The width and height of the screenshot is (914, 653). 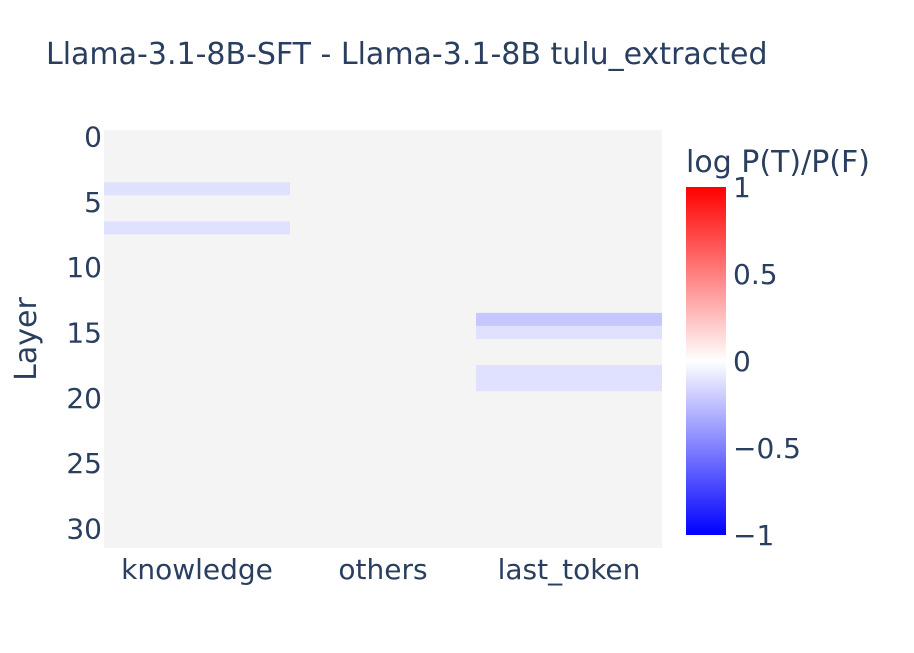 I want to click on colorbar-tick-label: 0.5, so click(x=755, y=274).